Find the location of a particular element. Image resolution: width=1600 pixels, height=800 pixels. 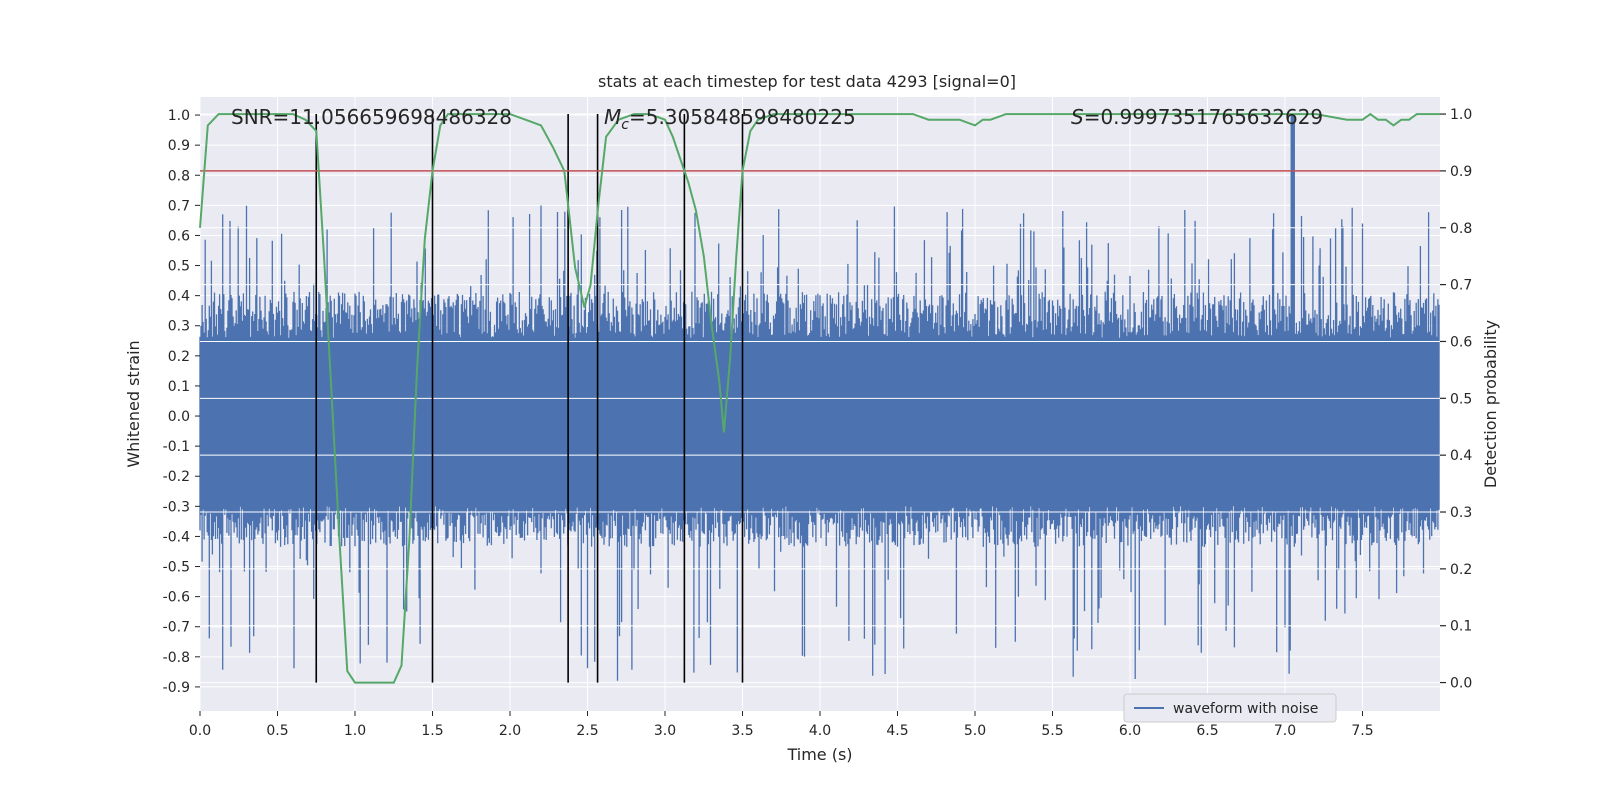

legend-box is located at coordinates (1230, 708).